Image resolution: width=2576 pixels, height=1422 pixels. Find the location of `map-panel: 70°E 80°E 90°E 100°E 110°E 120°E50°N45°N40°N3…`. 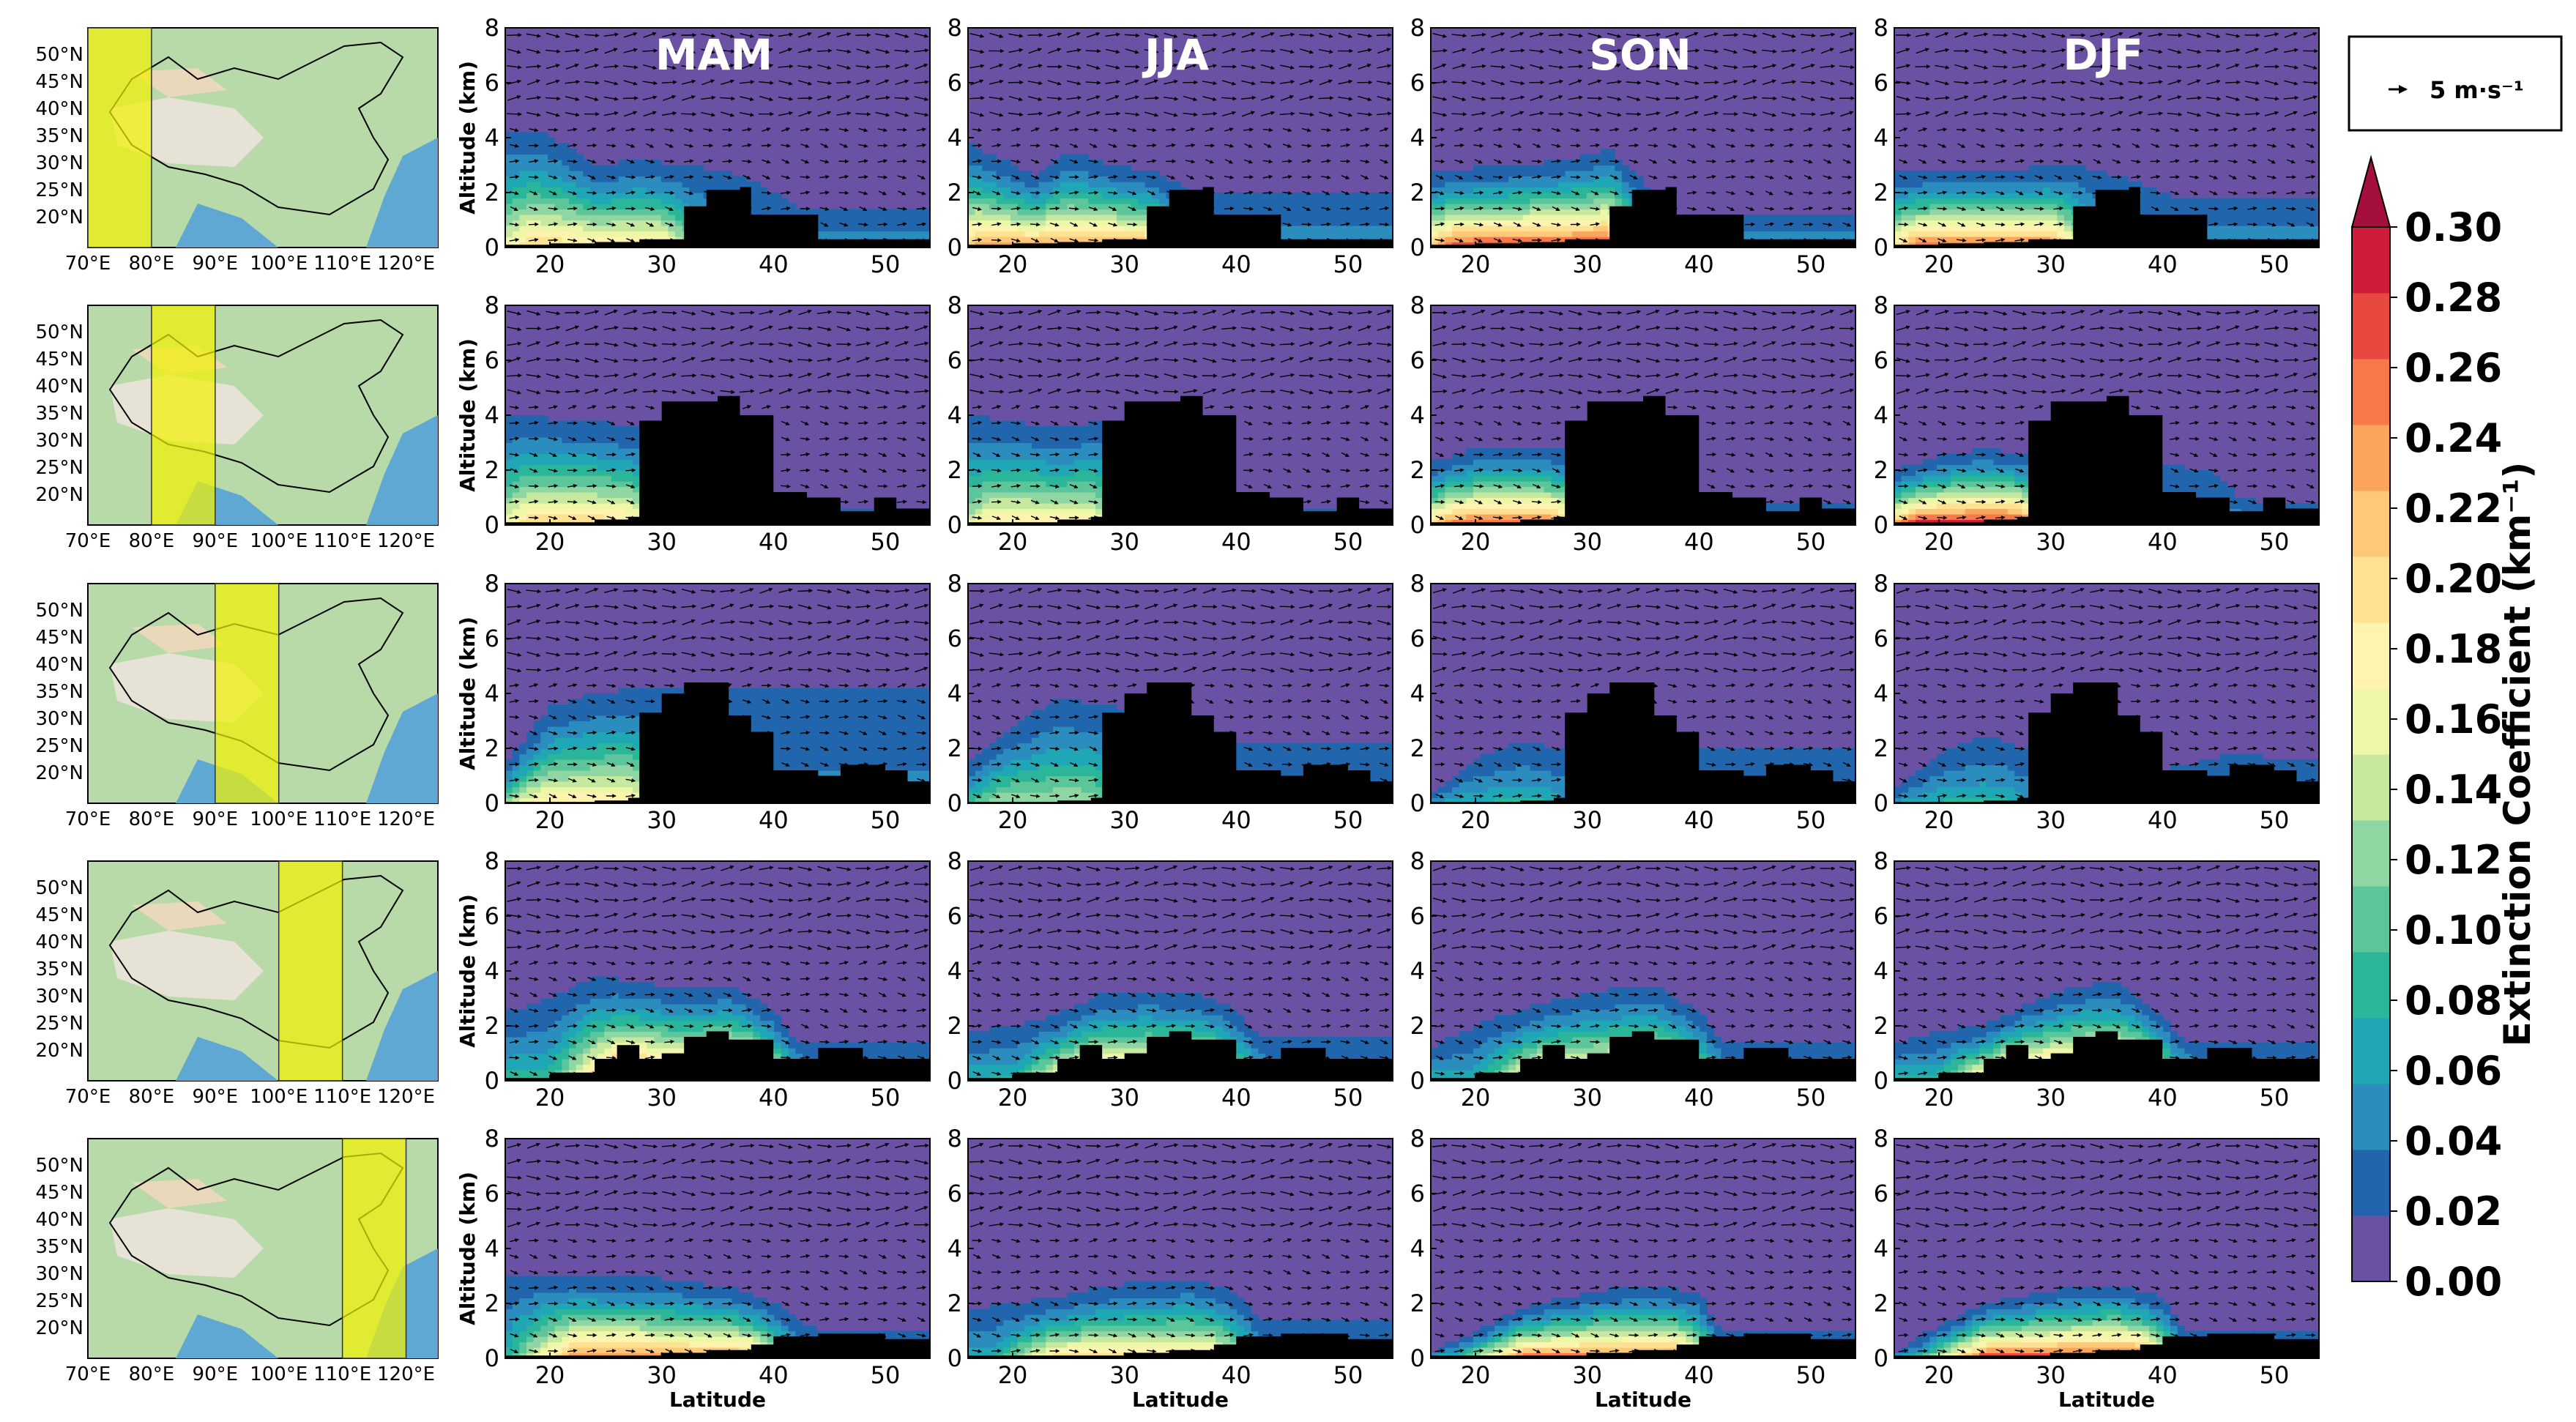

map-panel: 70°E 80°E 90°E 100°E 110°E 120°E50°N45°N40°N3… is located at coordinates (237, 1261).